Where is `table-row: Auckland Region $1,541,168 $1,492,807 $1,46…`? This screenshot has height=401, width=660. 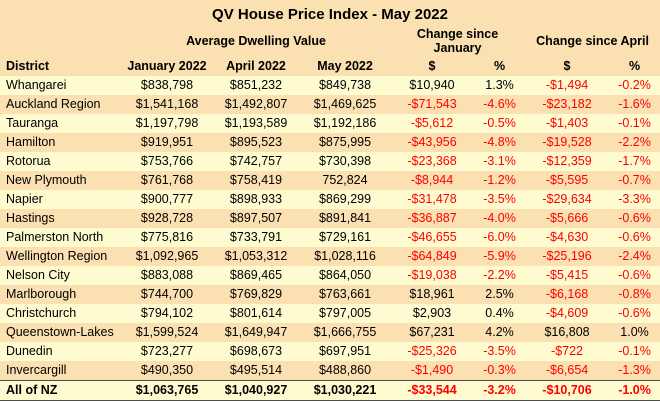
table-row: Auckland Region $1,541,168 $1,492,807 $1,46… is located at coordinates (330, 104).